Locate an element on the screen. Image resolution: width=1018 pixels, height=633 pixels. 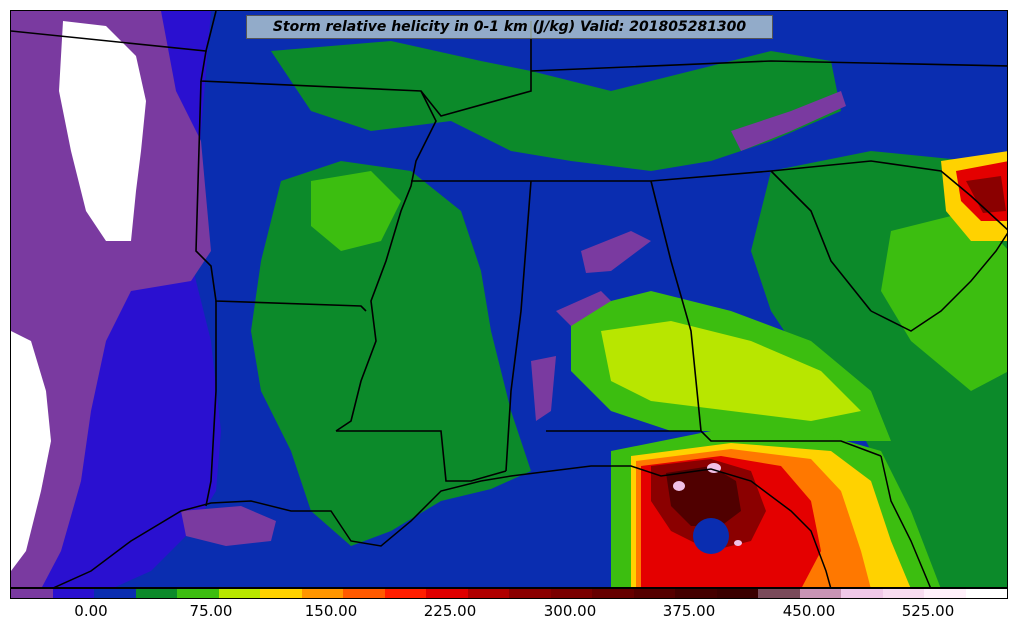
colorbar-tick-label: 450.00 is located at coordinates (809, 611).